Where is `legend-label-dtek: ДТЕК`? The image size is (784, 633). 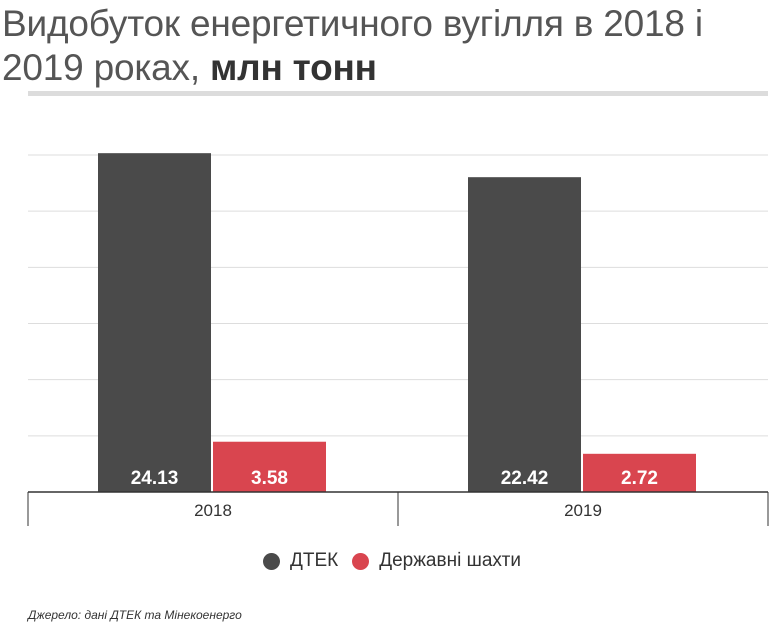 legend-label-dtek: ДТЕК is located at coordinates (314, 560).